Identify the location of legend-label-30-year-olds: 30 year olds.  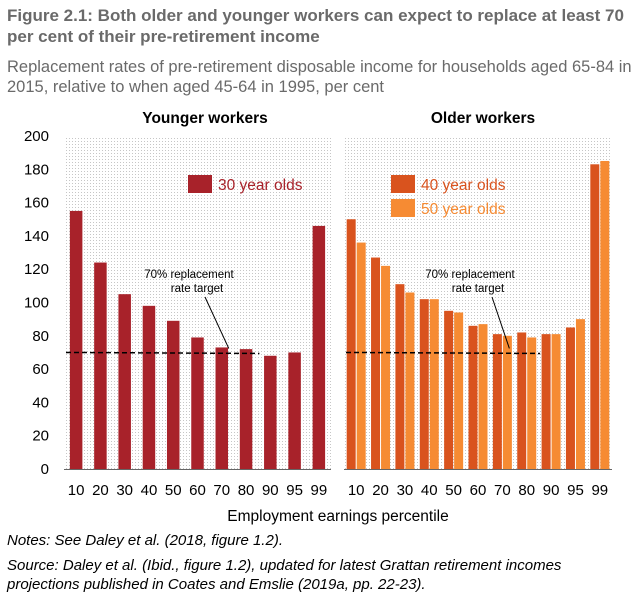
(260, 185).